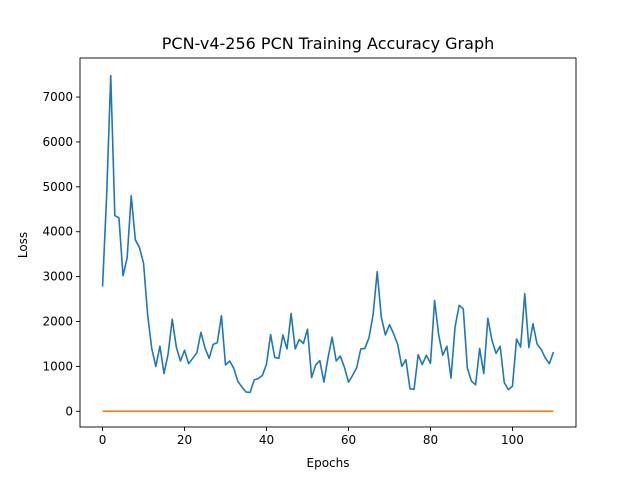 This screenshot has width=640, height=480. Describe the element at coordinates (57, 366) in the screenshot. I see `y-tick-label: 1000` at that location.